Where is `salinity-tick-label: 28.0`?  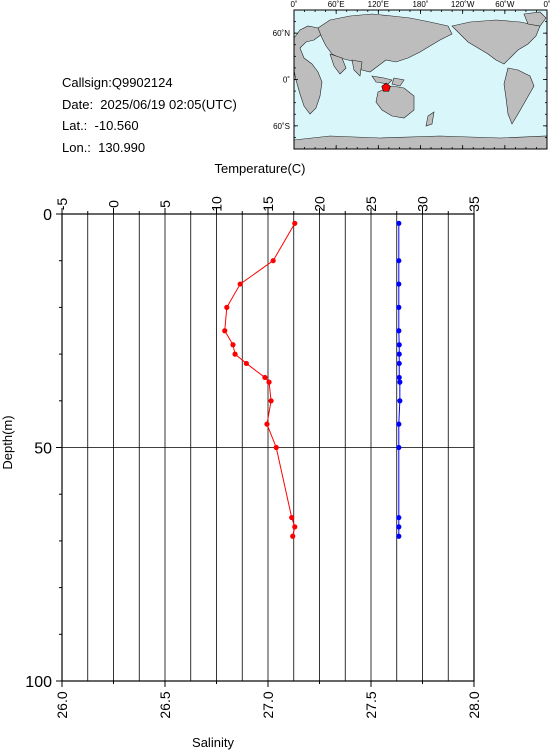 salinity-tick-label: 28.0 is located at coordinates (474, 704).